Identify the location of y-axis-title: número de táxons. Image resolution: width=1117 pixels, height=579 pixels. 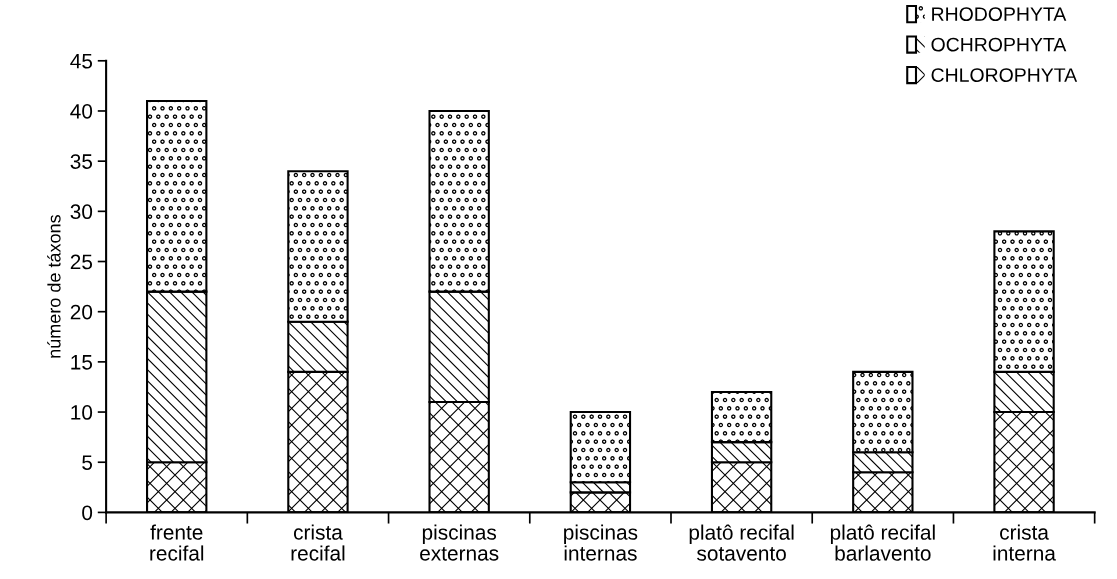
(54, 286).